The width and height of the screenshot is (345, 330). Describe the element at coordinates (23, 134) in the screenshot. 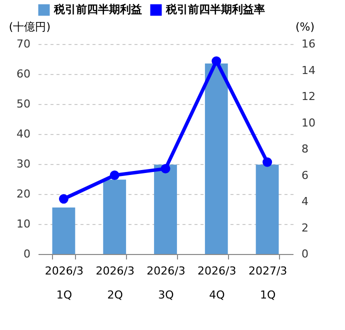

I see `y-tick-label: 40` at that location.